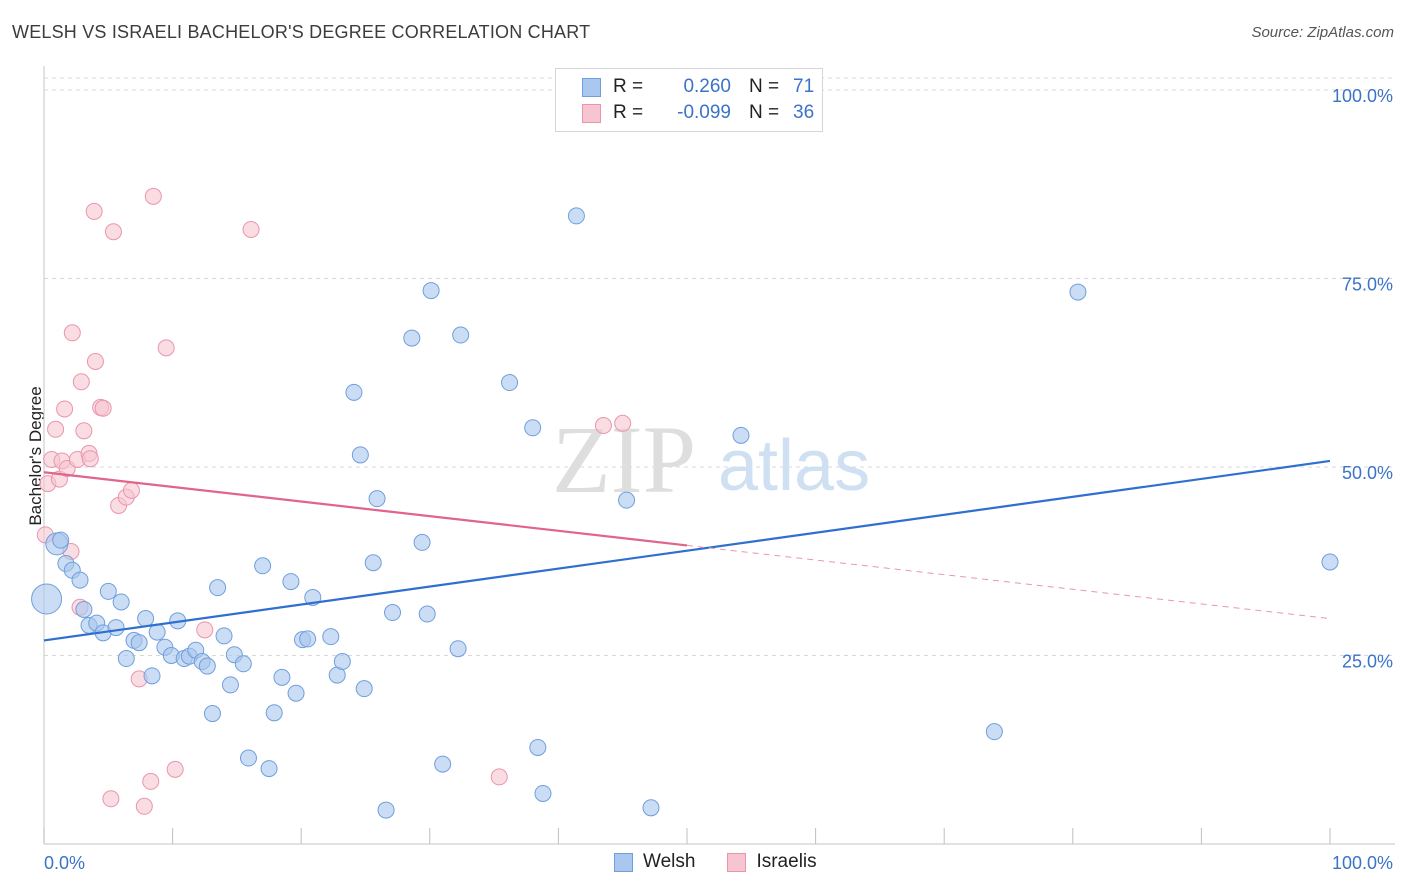 The height and width of the screenshot is (892, 1406). Describe the element at coordinates (1322, 32) in the screenshot. I see `source-label: Source: ZipAtlas.com` at that location.